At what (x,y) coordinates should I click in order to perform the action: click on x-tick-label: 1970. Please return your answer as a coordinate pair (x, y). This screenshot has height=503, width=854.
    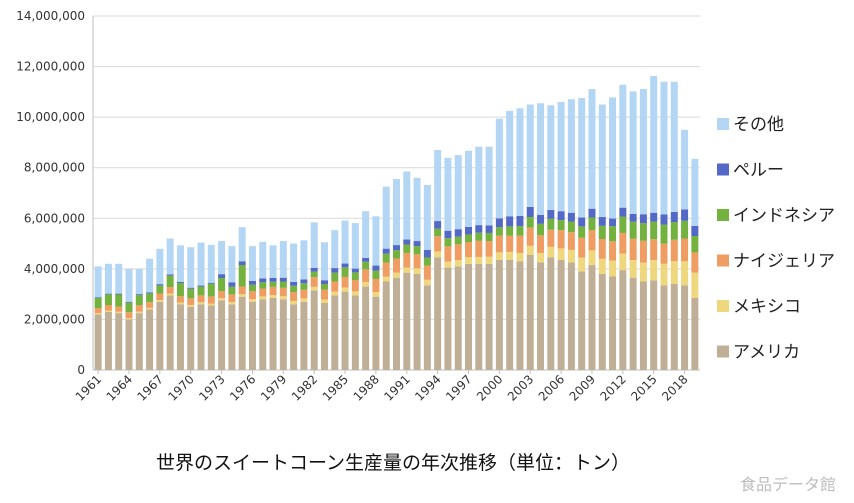
    Looking at the image, I should click on (180, 387).